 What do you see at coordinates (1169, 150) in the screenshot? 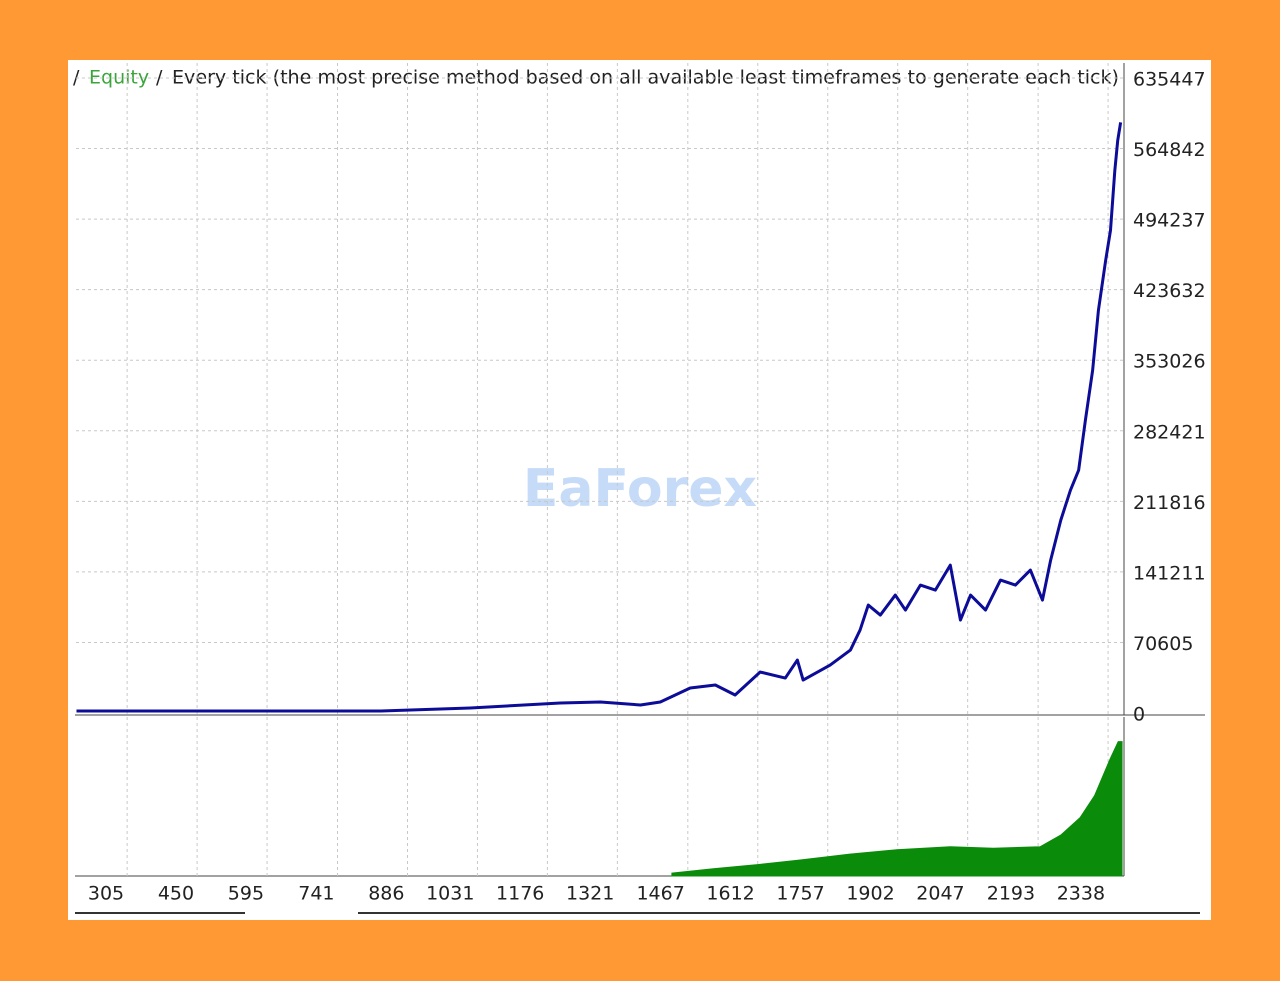
I see `y-tick-label: 564842` at bounding box center [1169, 150].